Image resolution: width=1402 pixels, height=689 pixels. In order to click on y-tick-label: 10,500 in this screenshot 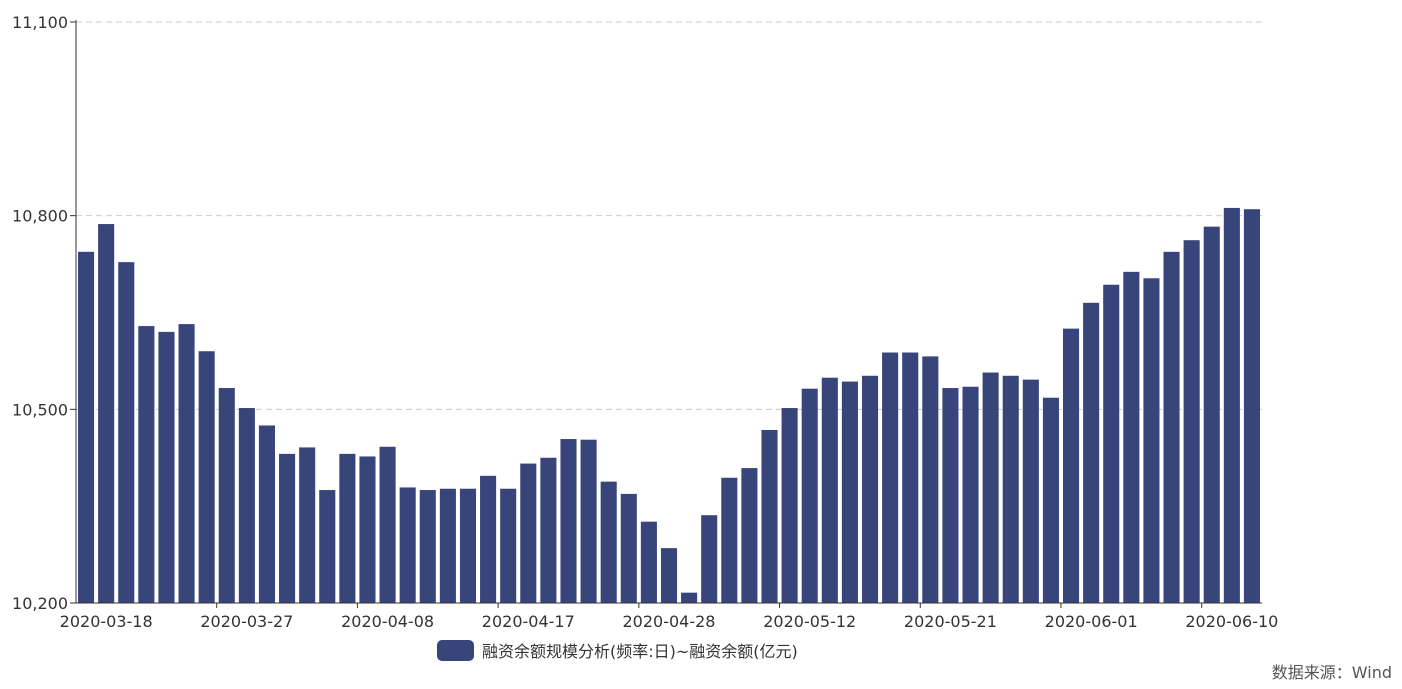, I will do `click(40, 409)`.